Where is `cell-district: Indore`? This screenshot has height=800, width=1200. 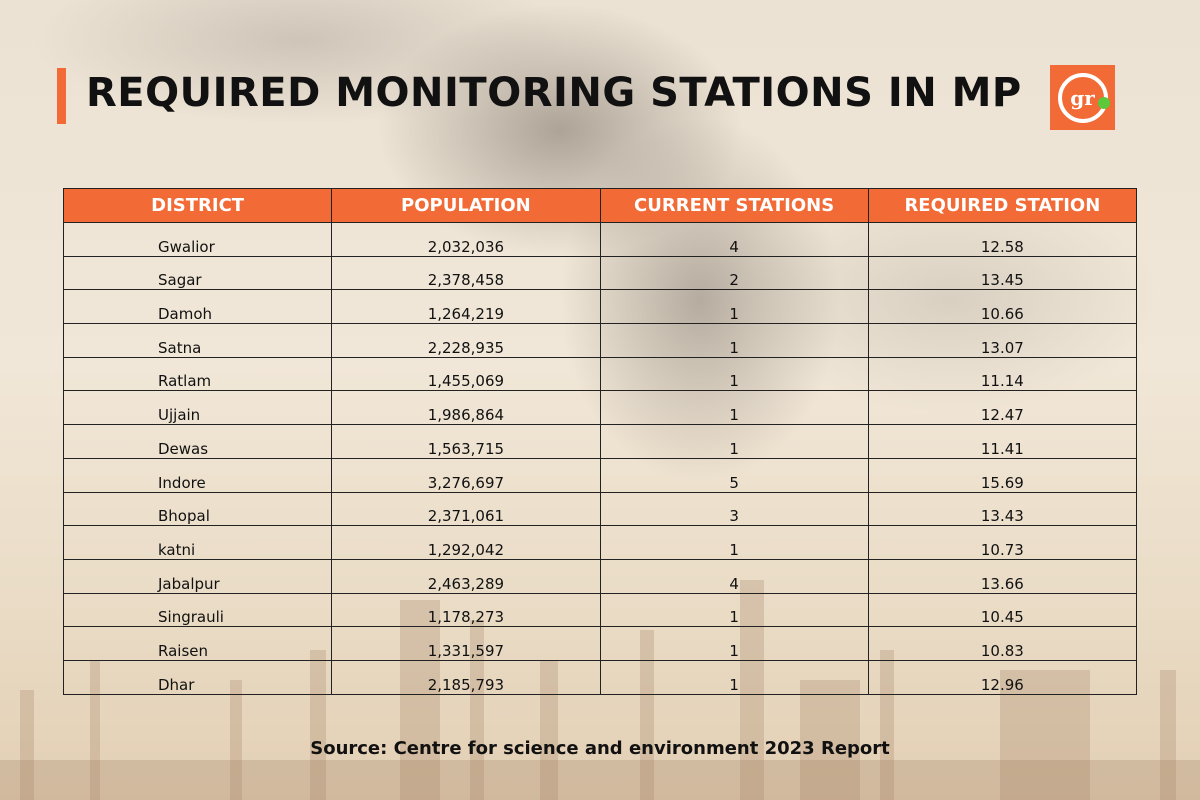 cell-district: Indore is located at coordinates (197, 475).